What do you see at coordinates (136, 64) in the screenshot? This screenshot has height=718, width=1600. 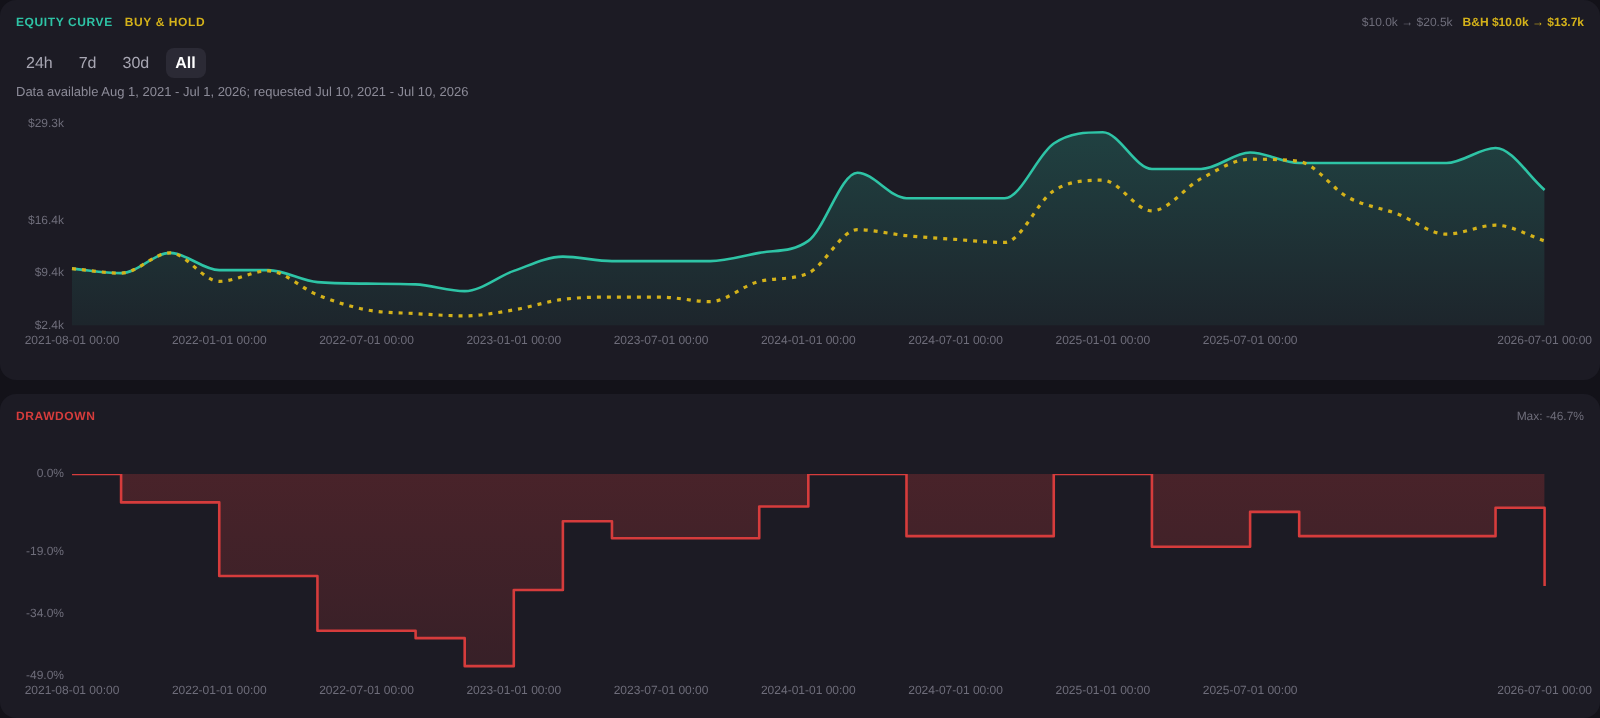 I see `text: 30d` at bounding box center [136, 64].